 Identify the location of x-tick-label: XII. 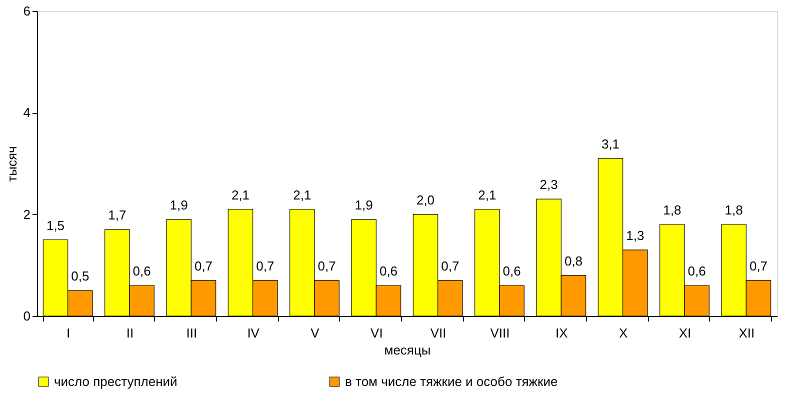
(746, 333).